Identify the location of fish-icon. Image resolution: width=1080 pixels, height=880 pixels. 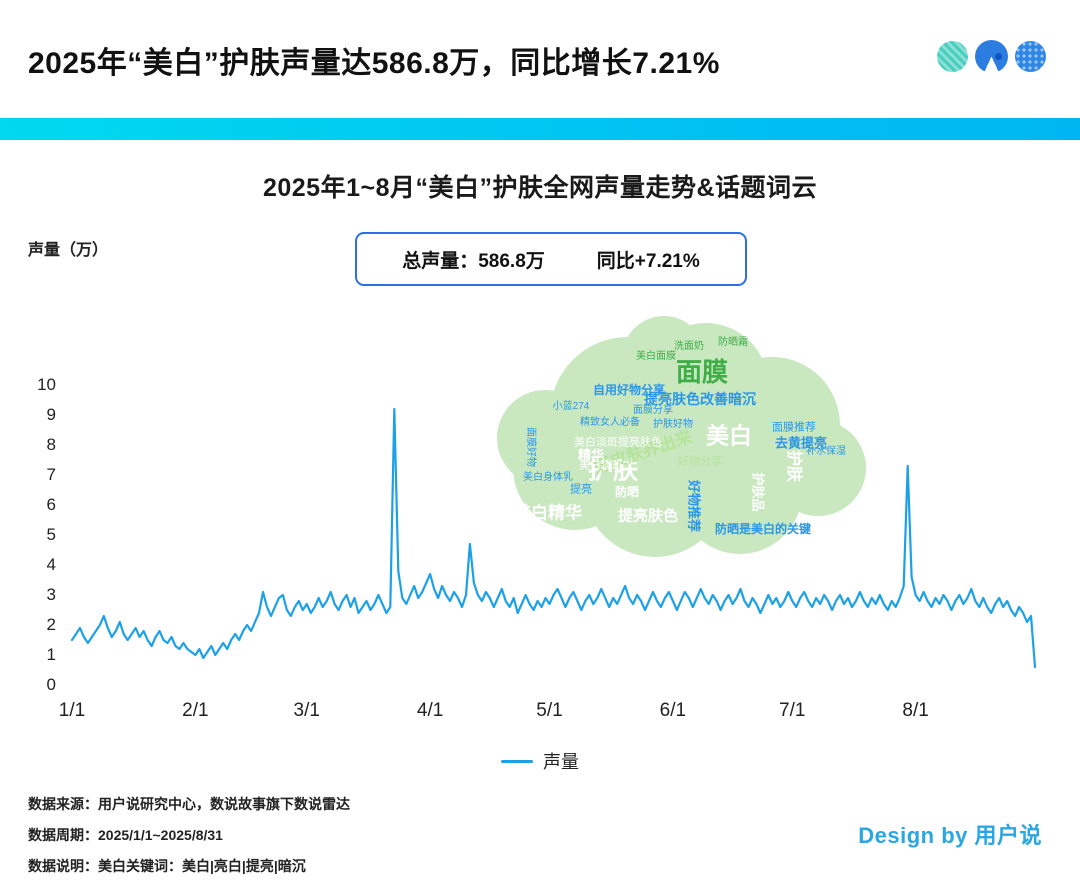
(991, 56).